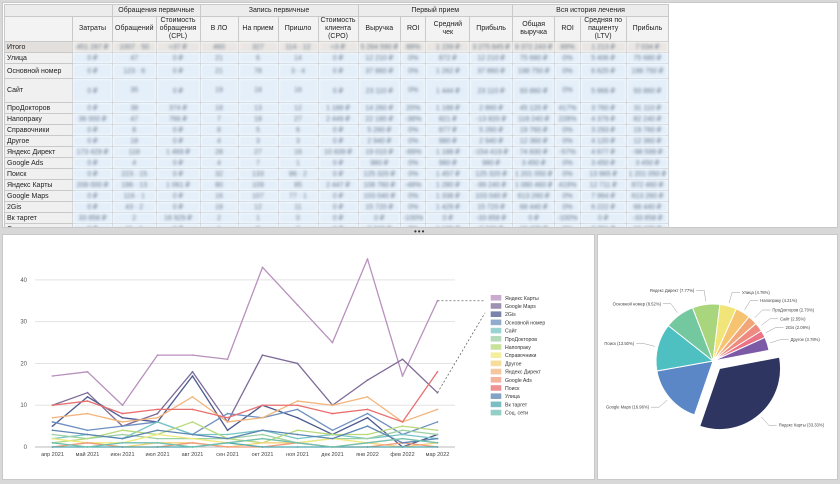 This screenshot has height=484, width=840. Describe the element at coordinates (379, 29) in the screenshot. I see `column-header: Выручка` at that location.